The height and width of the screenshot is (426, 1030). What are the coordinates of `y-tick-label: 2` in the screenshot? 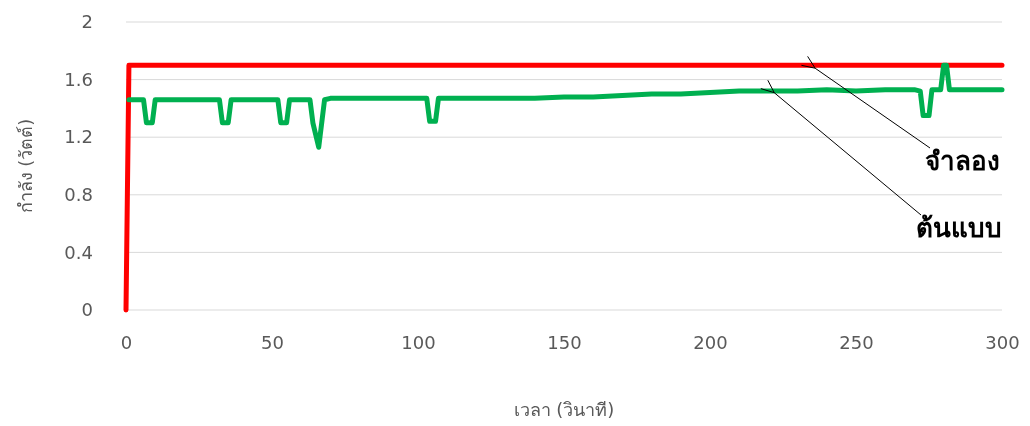 It's located at (87, 22).